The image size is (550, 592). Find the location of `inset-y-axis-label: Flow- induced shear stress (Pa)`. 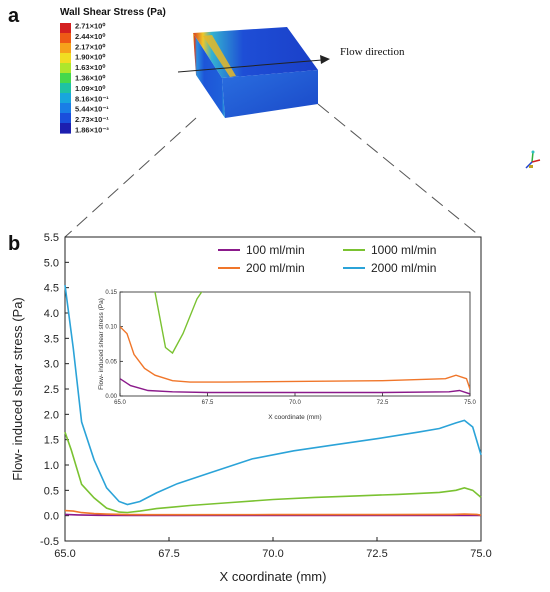

inset-y-axis-label: Flow- induced shear stress (Pa) is located at coordinates (101, 344).